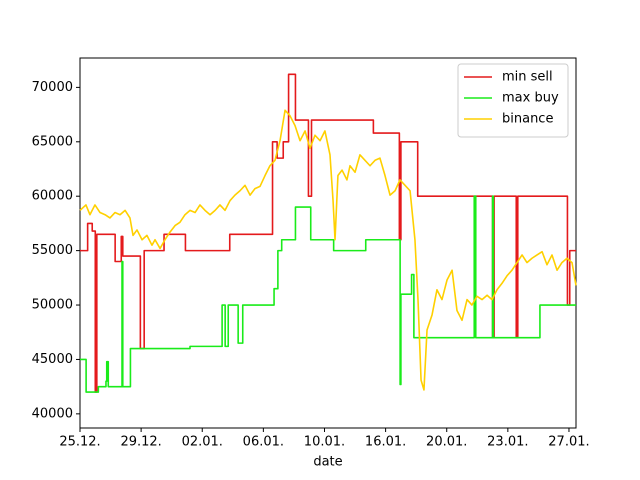  I want to click on y-tick-label: 65000, so click(52, 141).